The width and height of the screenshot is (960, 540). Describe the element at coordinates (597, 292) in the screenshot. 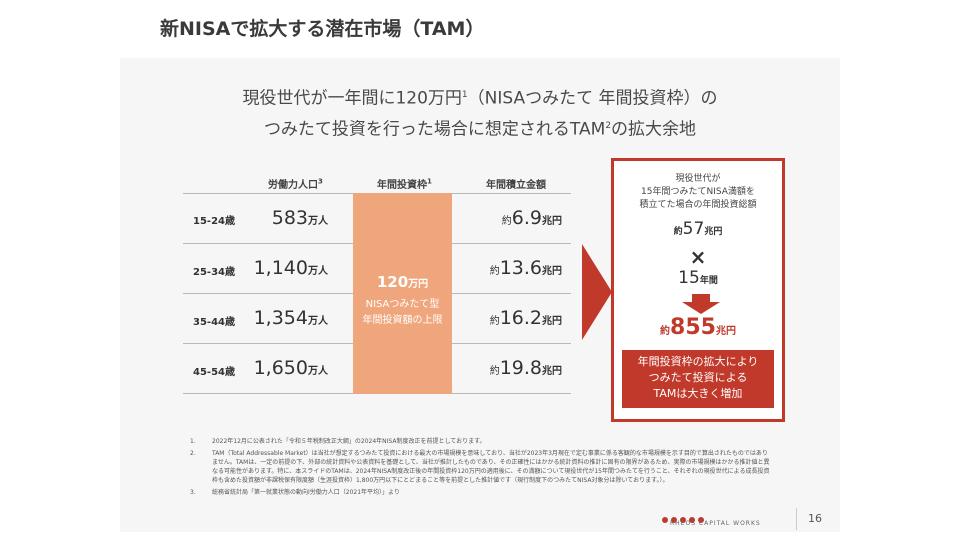

I see `right-arrow-icon` at that location.